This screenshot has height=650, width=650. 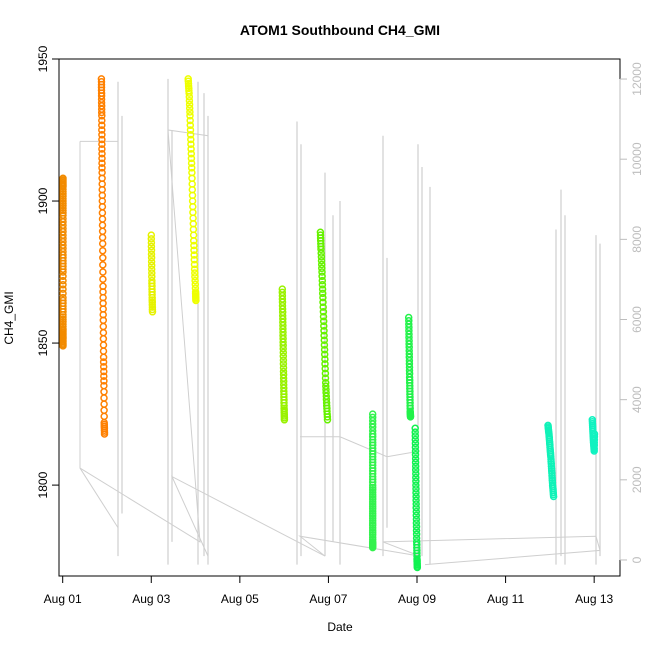 What do you see at coordinates (637, 559) in the screenshot?
I see `y2-tick-label: 0` at bounding box center [637, 559].